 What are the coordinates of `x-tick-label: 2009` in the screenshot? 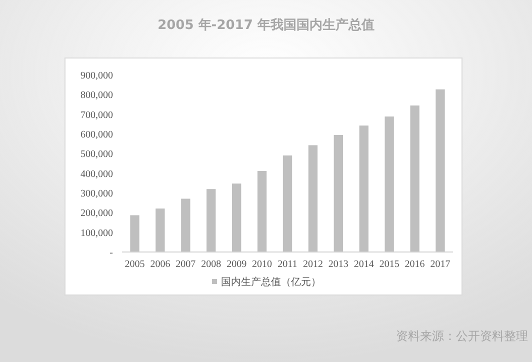 It's located at (236, 264).